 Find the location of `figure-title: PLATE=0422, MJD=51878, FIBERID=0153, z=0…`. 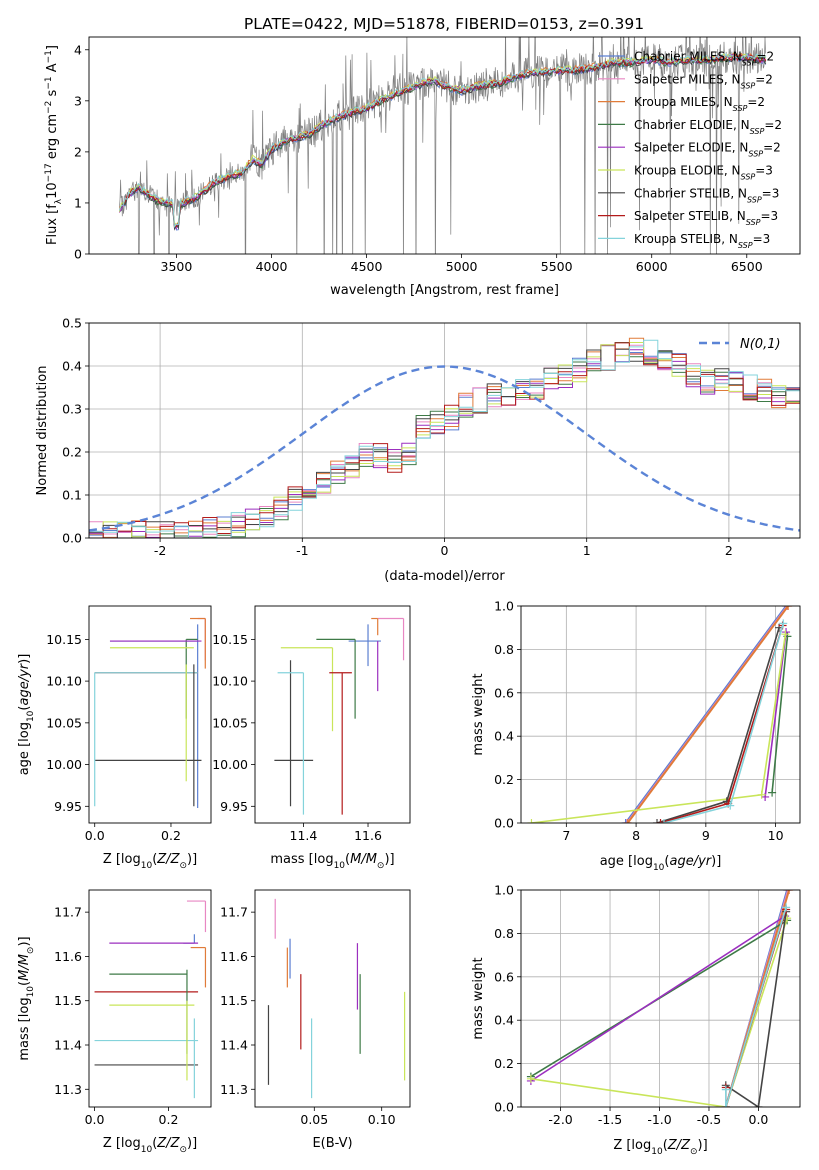

figure-title: PLATE=0422, MJD=51878, FIBERID=0153, z=0… is located at coordinates (444, 24).